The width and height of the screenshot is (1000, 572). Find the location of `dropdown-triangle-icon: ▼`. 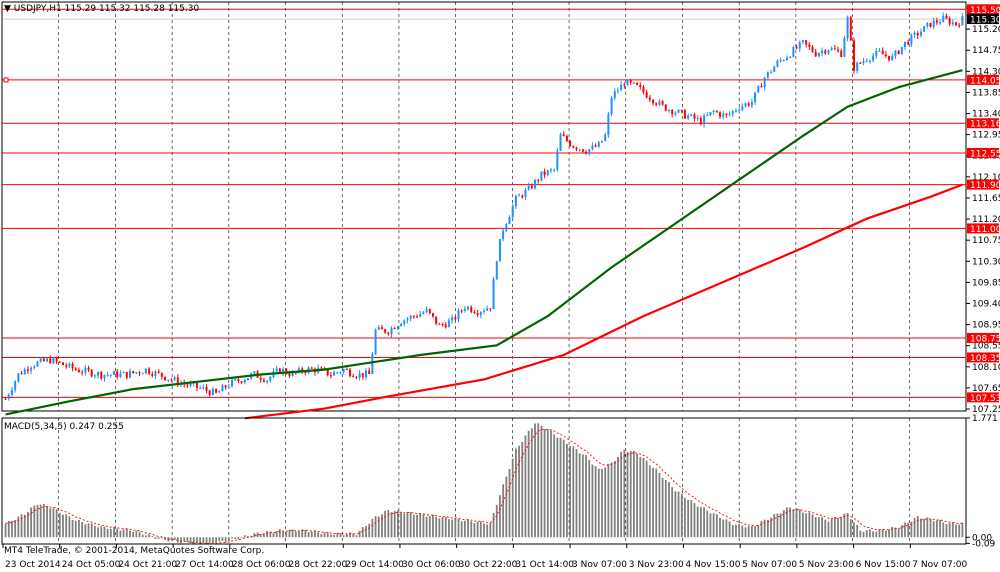

dropdown-triangle-icon: ▼ is located at coordinates (7, 9).